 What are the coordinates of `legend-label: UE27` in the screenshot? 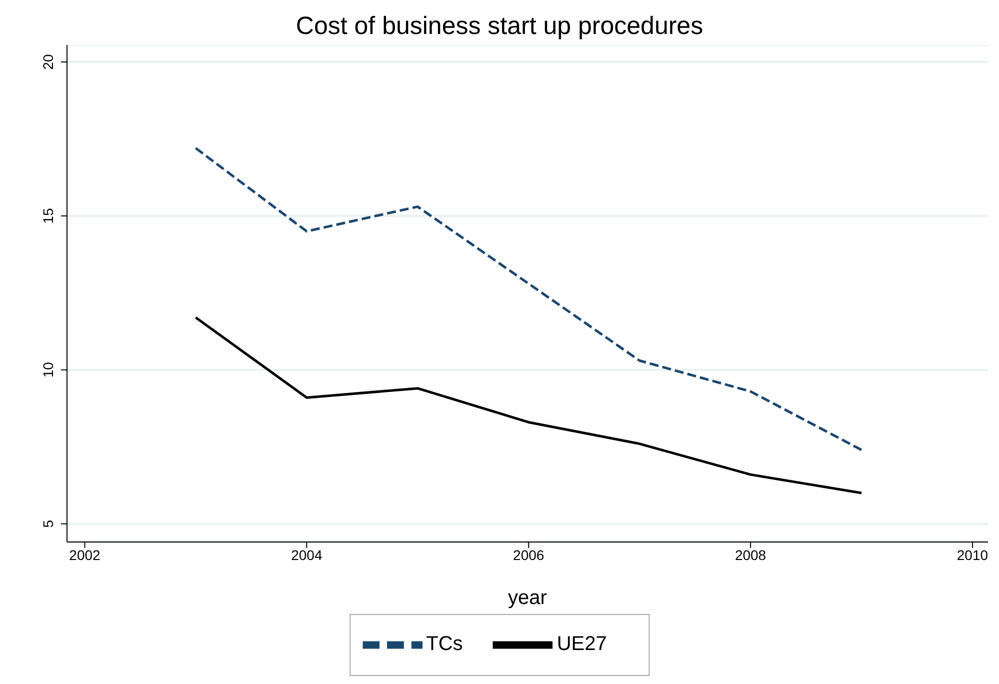 It's located at (581, 644).